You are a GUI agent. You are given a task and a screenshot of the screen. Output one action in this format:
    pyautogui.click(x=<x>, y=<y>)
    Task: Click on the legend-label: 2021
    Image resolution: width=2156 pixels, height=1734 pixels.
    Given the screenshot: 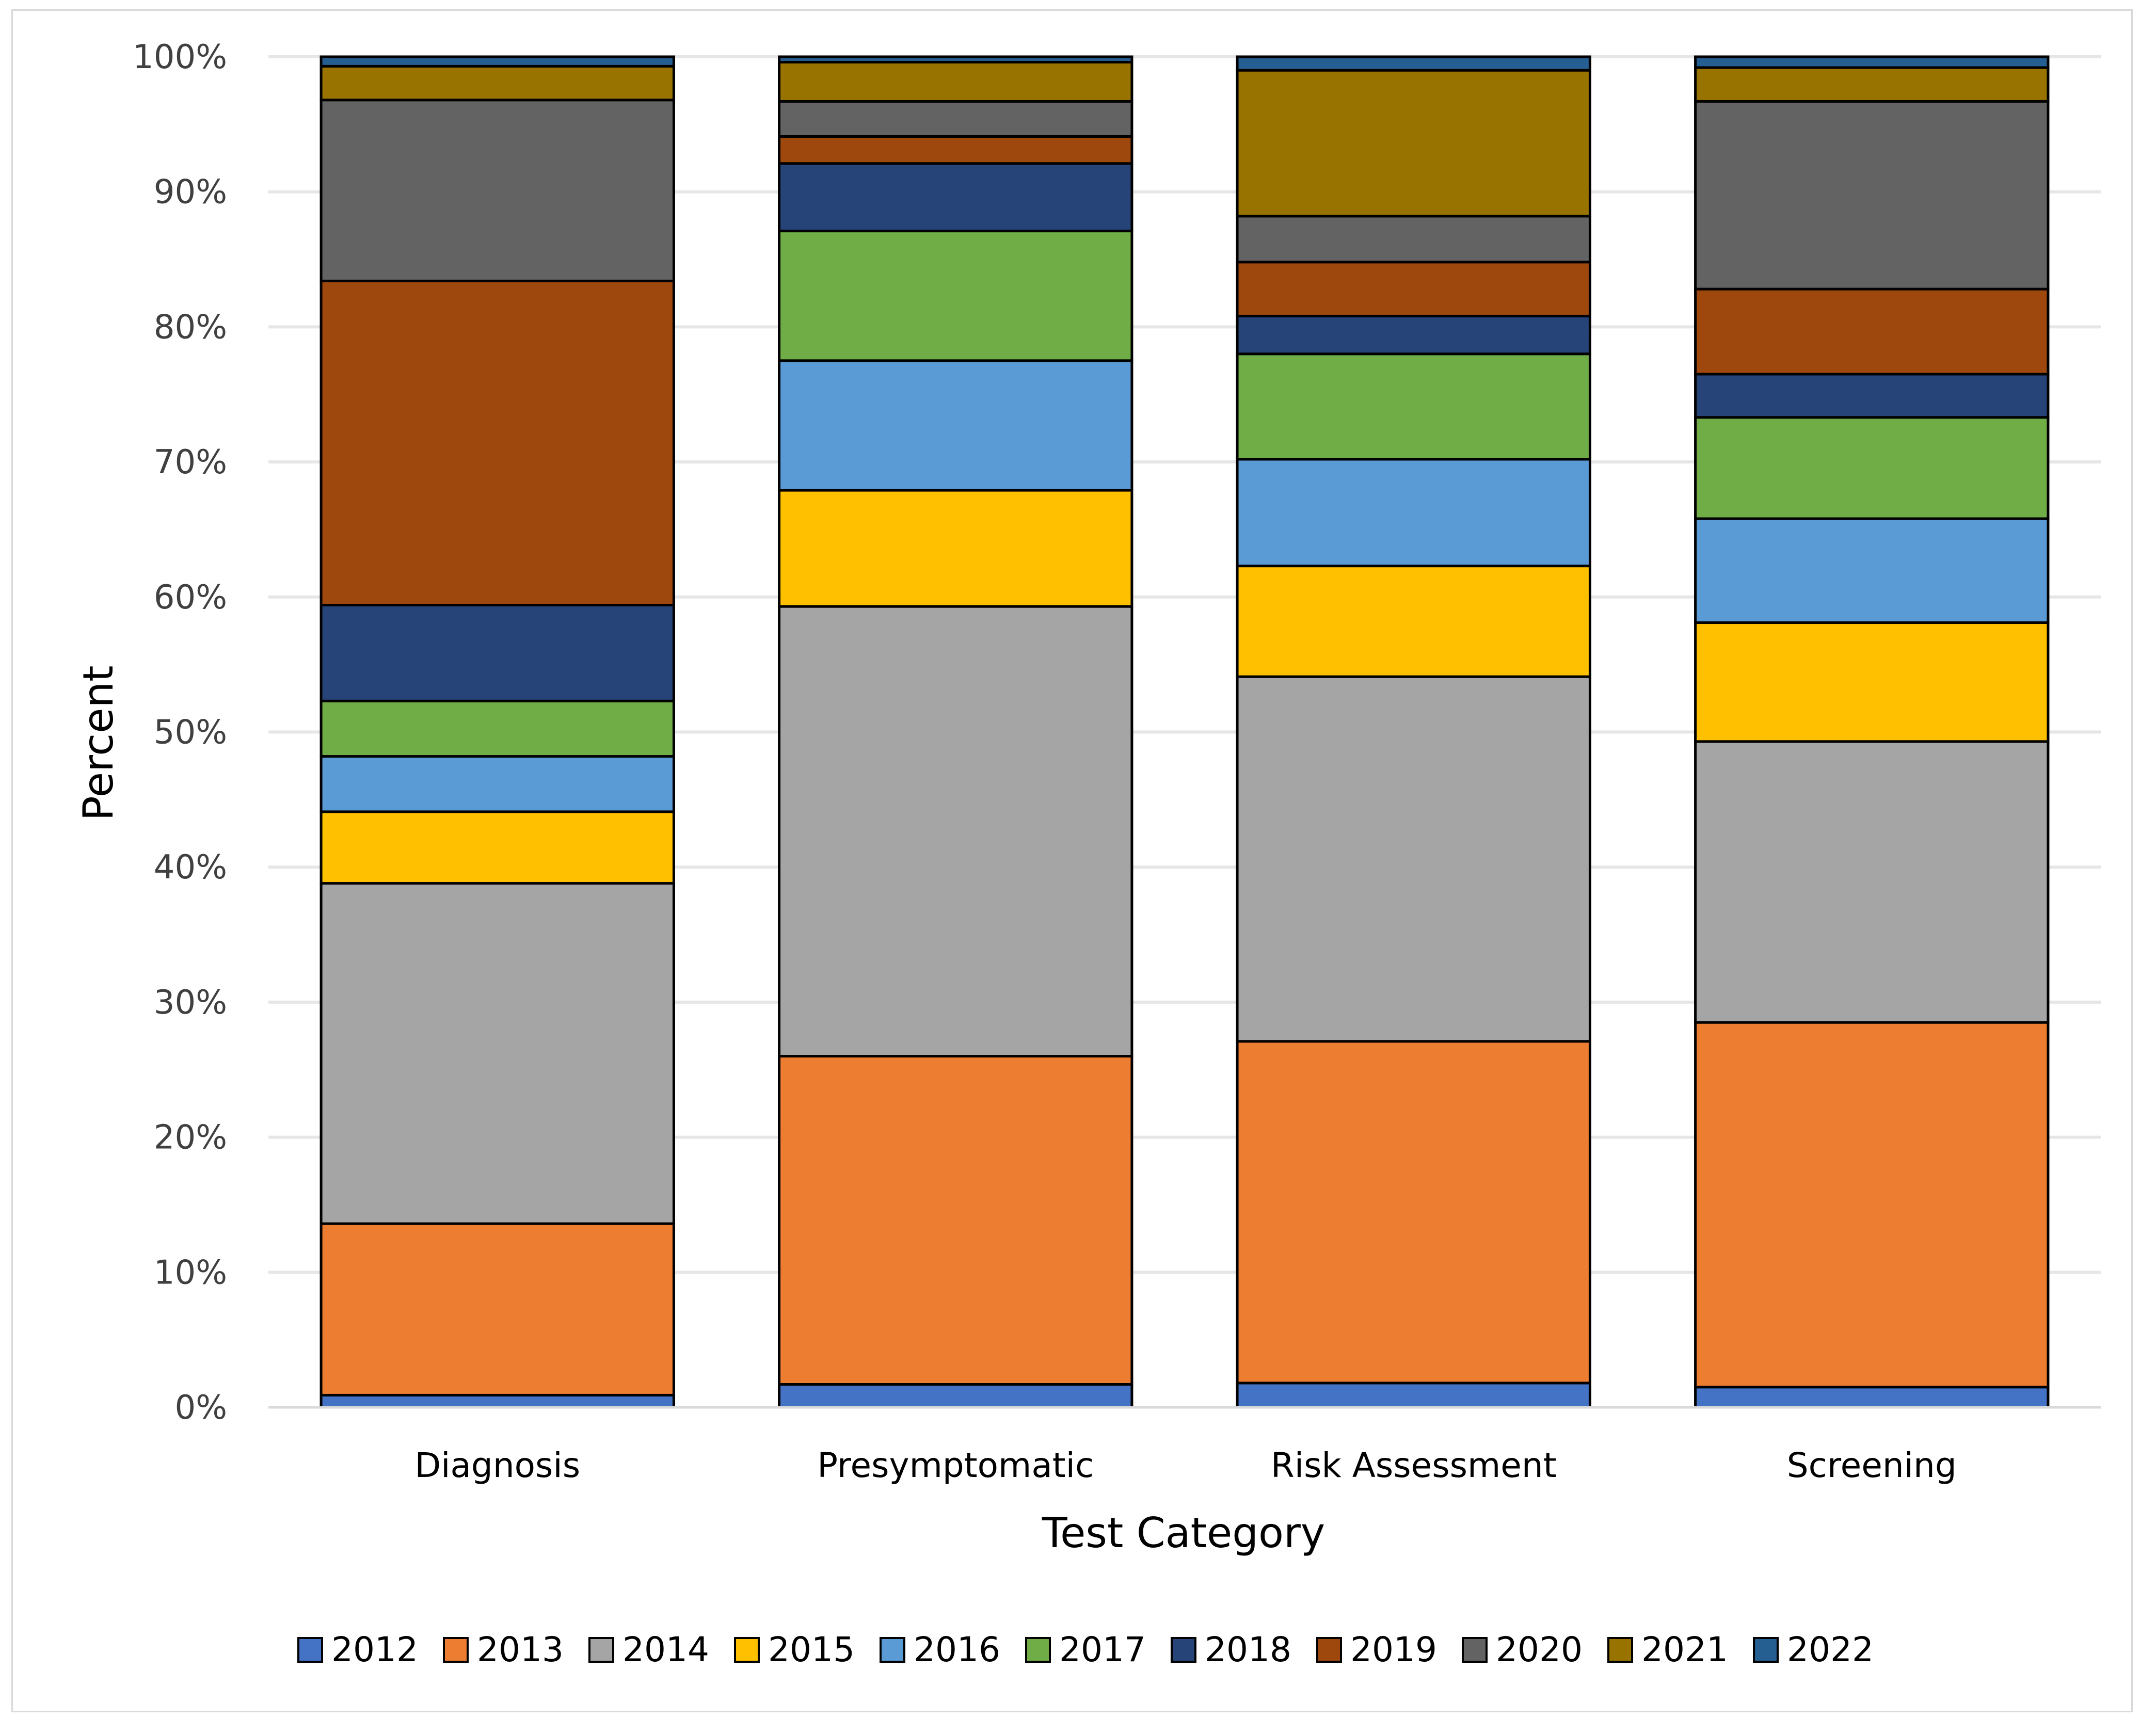 What is the action you would take?
    pyautogui.click(x=1684, y=1650)
    